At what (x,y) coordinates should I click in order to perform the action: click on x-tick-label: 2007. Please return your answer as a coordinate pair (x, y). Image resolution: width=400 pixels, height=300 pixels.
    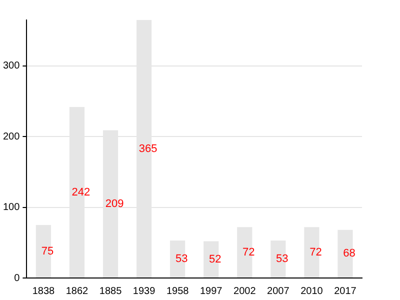
    Looking at the image, I should click on (278, 291).